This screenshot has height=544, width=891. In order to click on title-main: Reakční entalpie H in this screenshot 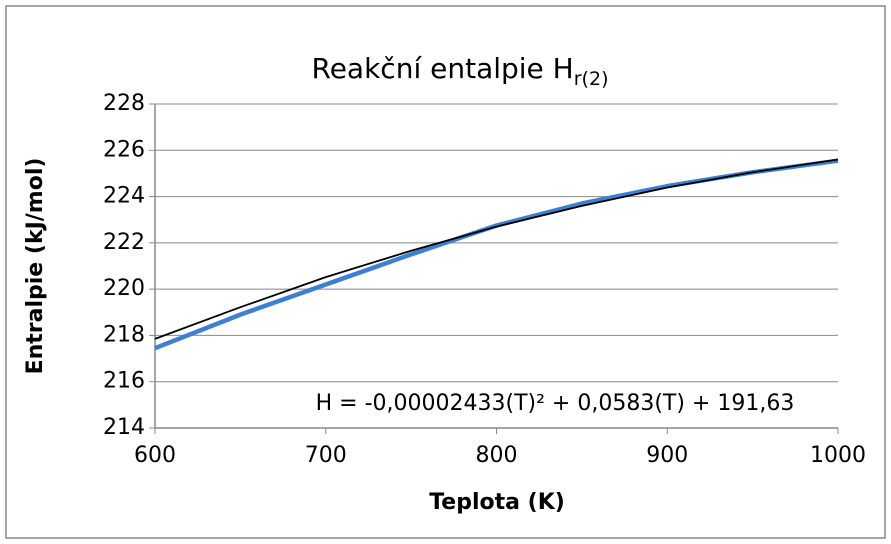, I will do `click(443, 68)`.